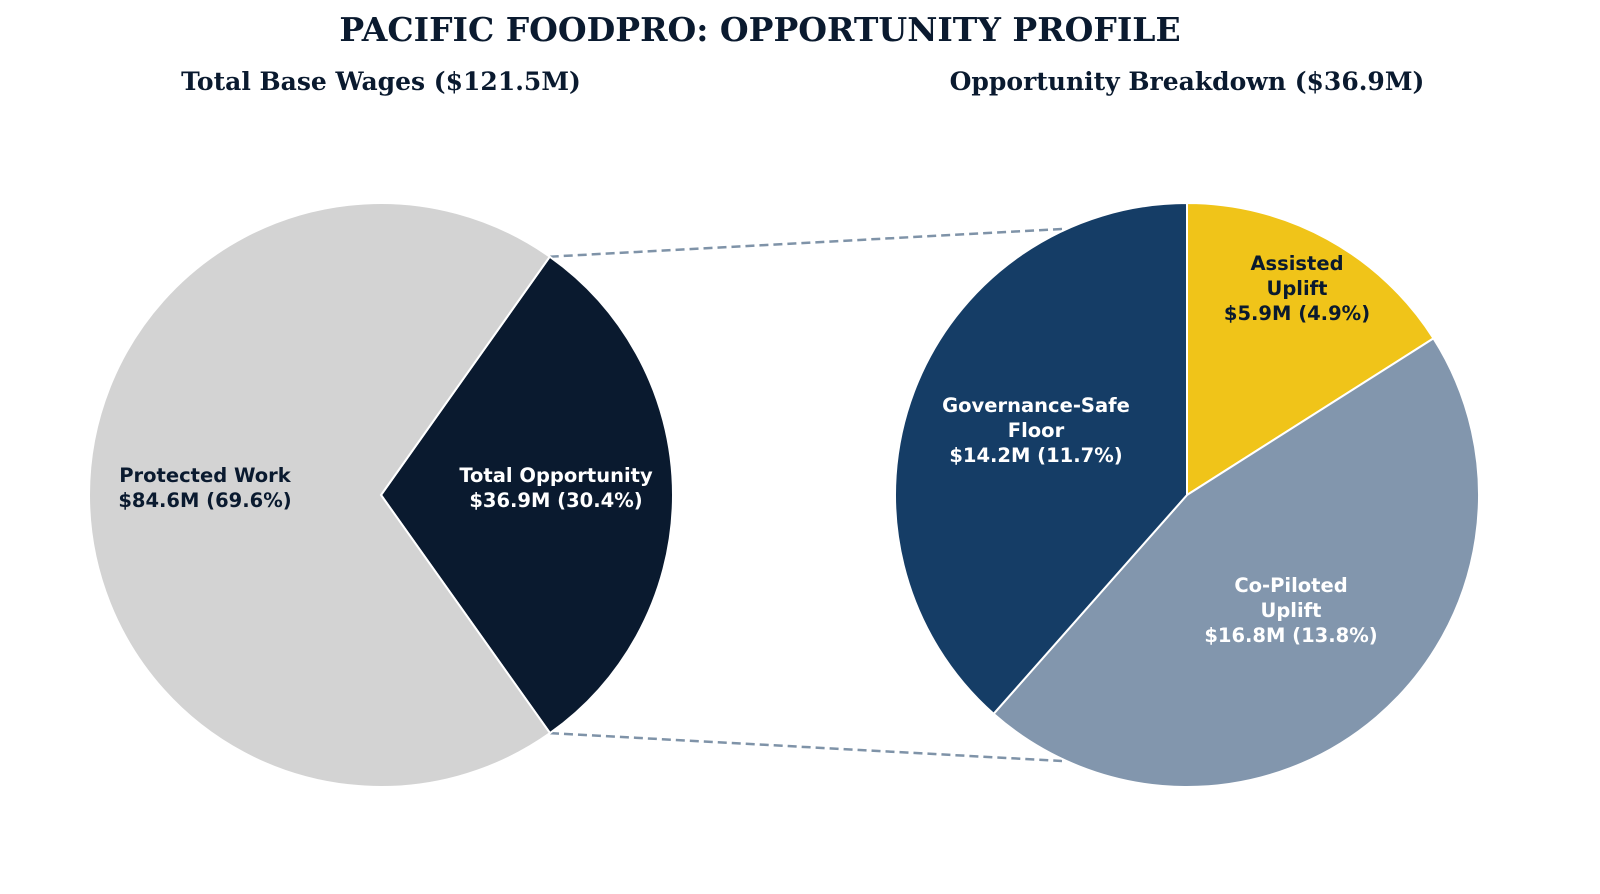 Image resolution: width=1600 pixels, height=894 pixels. I want to click on pie-slice-total_opportunity, so click(526, 495).